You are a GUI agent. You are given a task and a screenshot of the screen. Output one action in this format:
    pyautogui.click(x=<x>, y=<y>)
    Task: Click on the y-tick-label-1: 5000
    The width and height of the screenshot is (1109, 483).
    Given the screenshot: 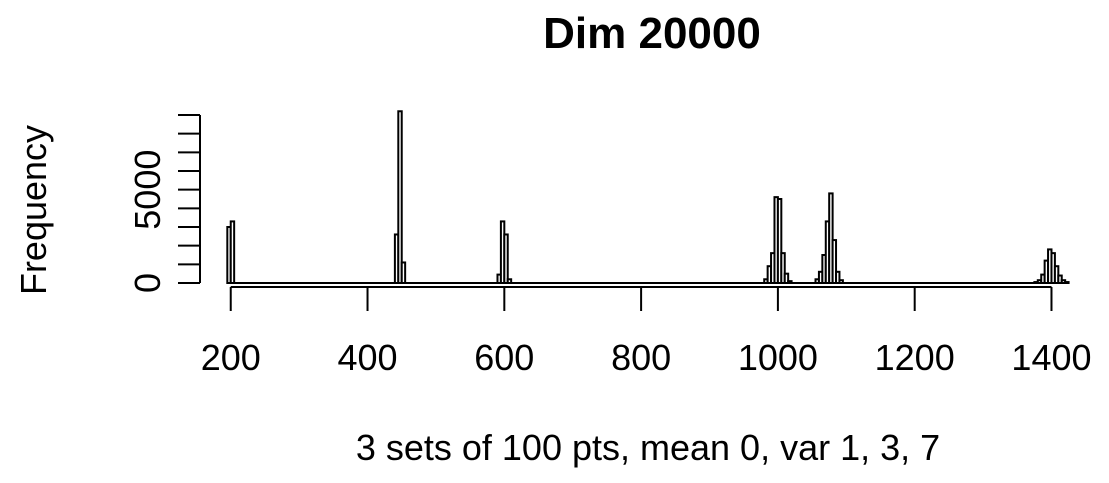 What is the action you would take?
    pyautogui.click(x=147, y=190)
    